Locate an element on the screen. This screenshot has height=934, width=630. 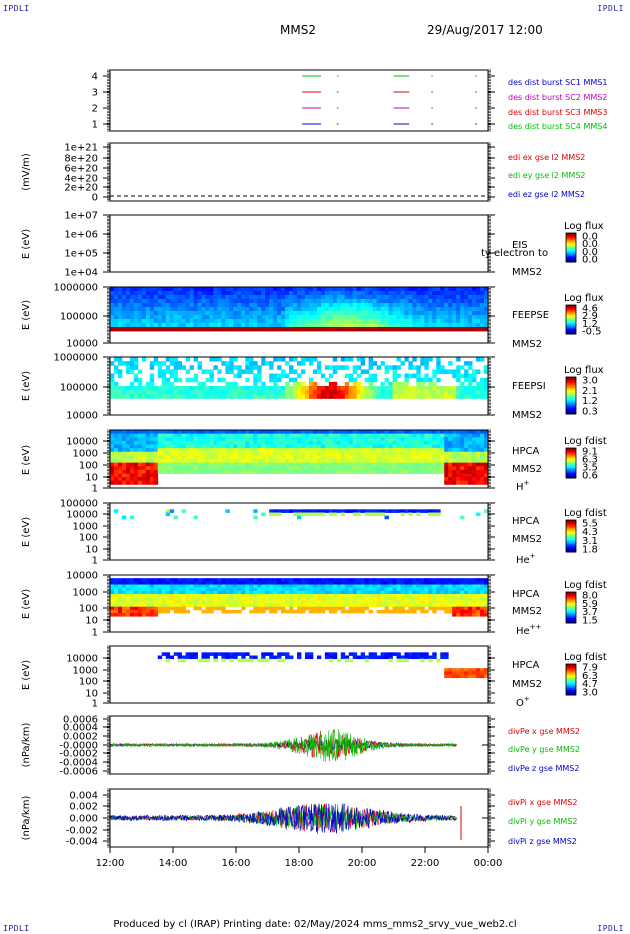
feepse-colorbar-cell is located at coordinates (571, 316).